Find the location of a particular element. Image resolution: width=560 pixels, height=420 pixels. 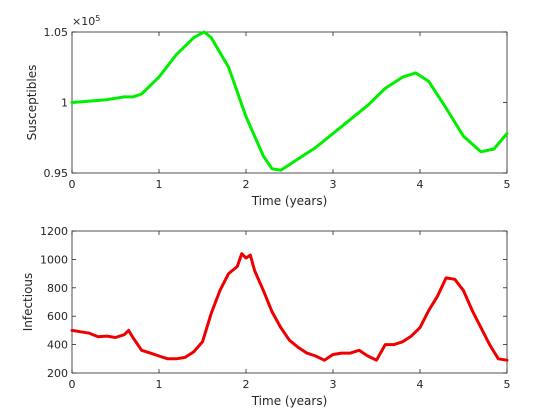

y-tick-label: 1 is located at coordinates (64, 103).